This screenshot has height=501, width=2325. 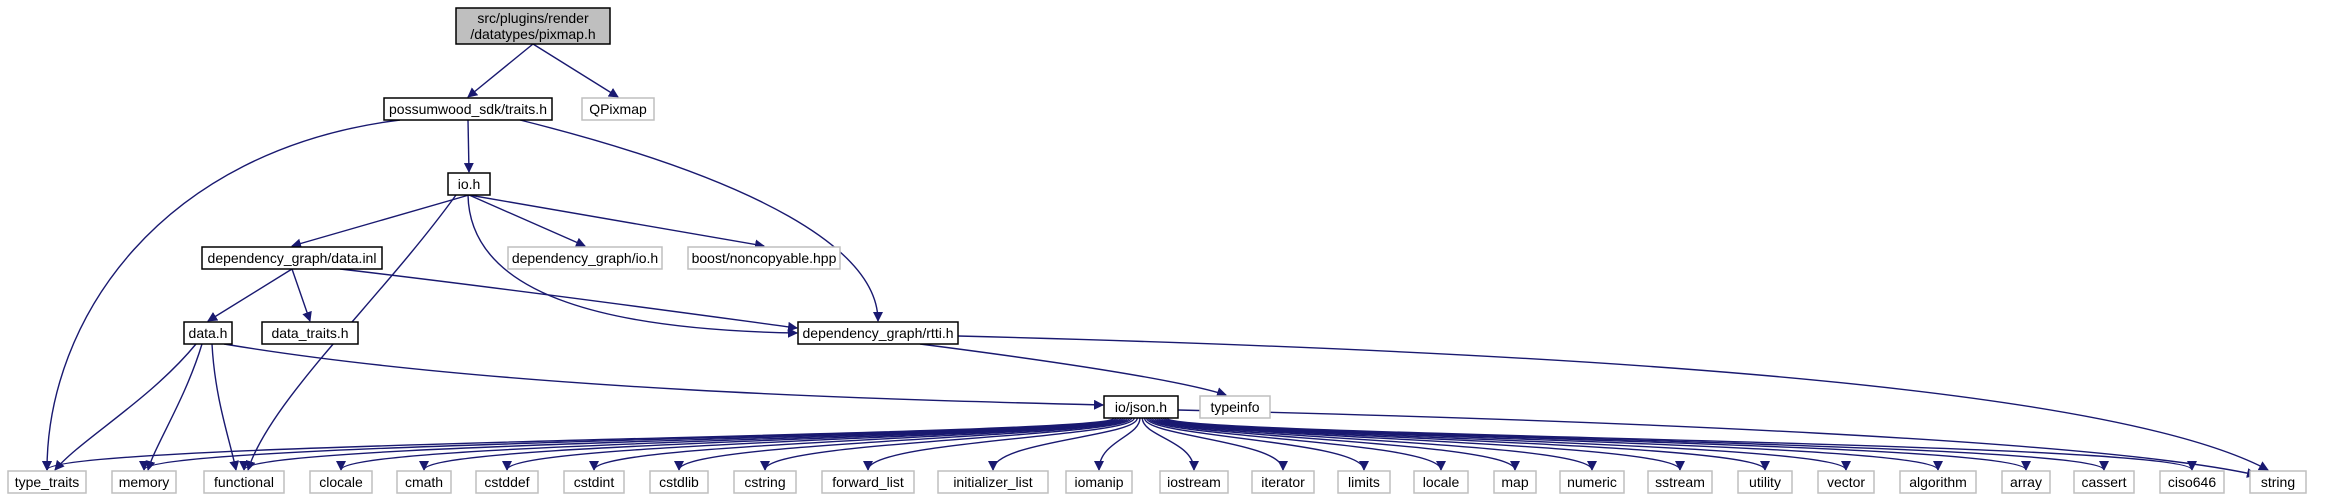 I want to click on node-box-cstdlib, so click(x=679, y=482).